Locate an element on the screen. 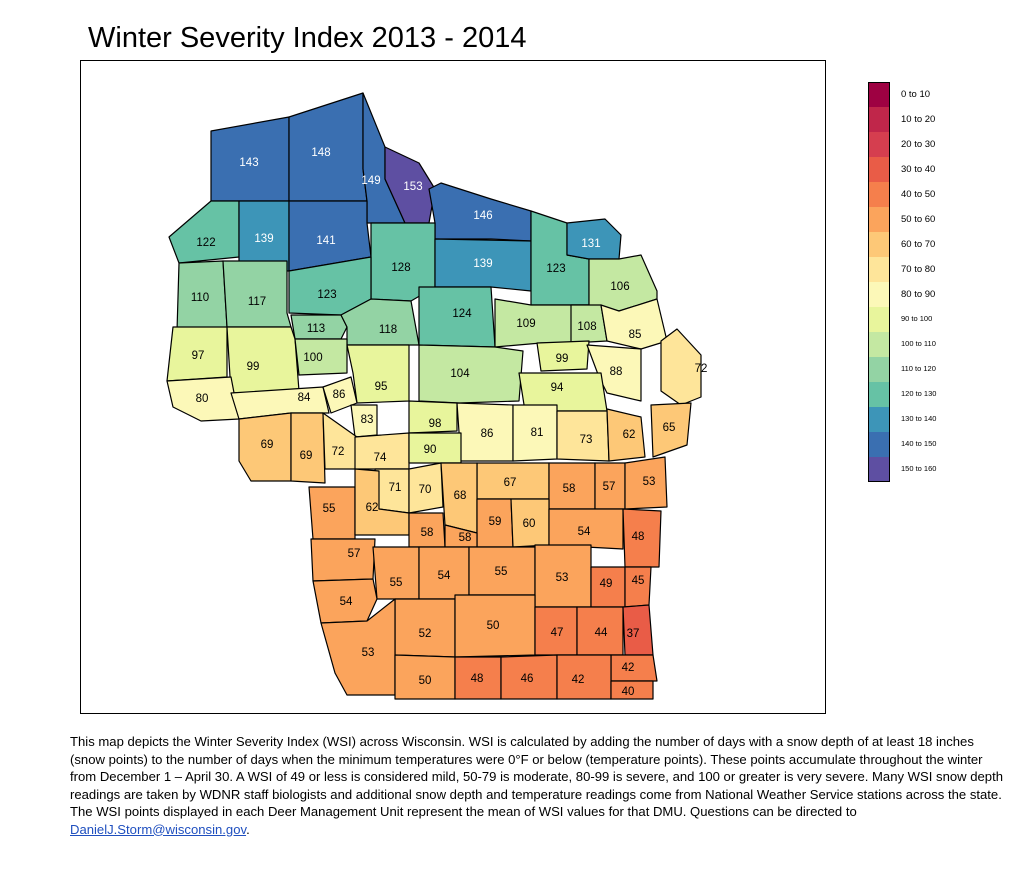 The height and width of the screenshot is (878, 1024). page-title: Winter Severity Index 2013 - 2014 is located at coordinates (307, 38).